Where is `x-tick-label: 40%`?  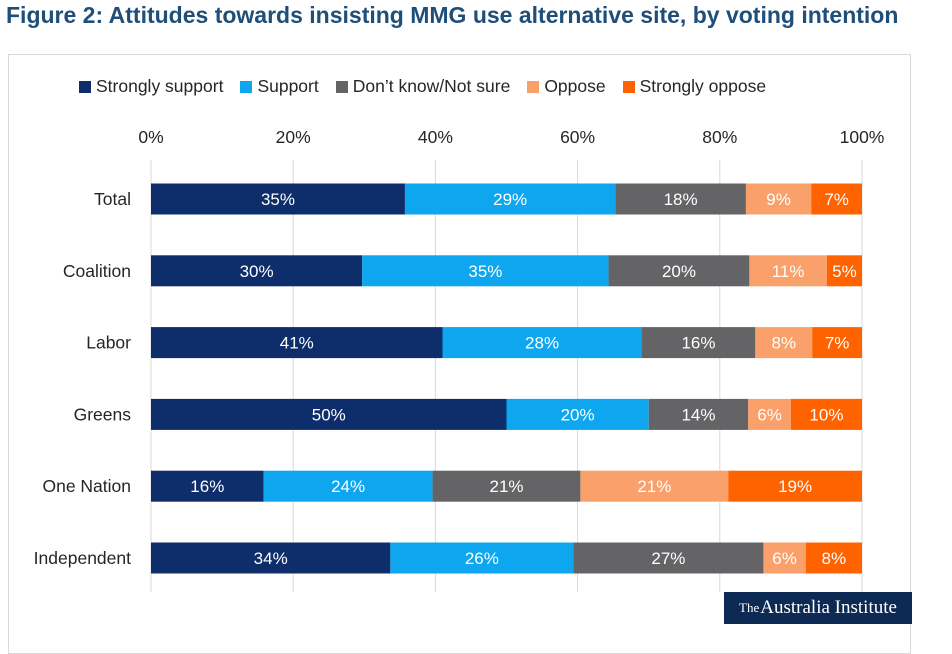
x-tick-label: 40% is located at coordinates (435, 137).